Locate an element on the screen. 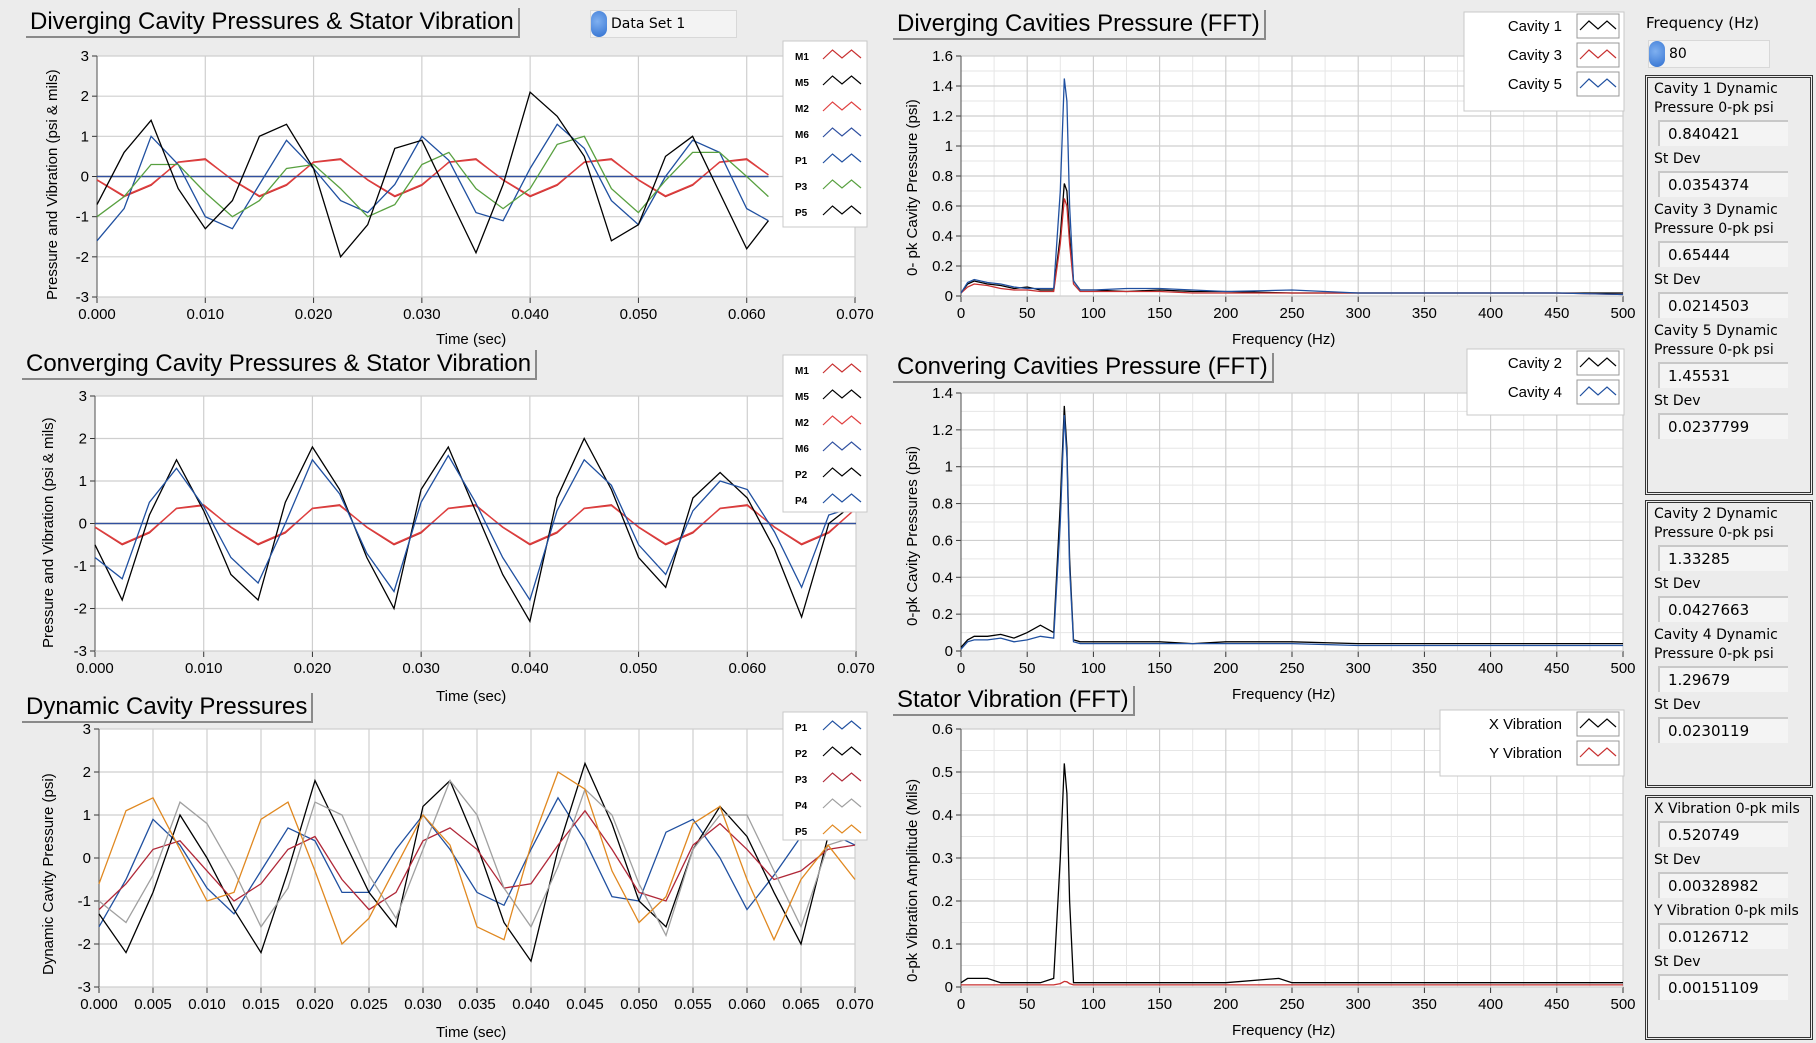 Image resolution: width=1816 pixels, height=1043 pixels. x-vibration-label: X Vibration 0-pk mils is located at coordinates (1727, 809).